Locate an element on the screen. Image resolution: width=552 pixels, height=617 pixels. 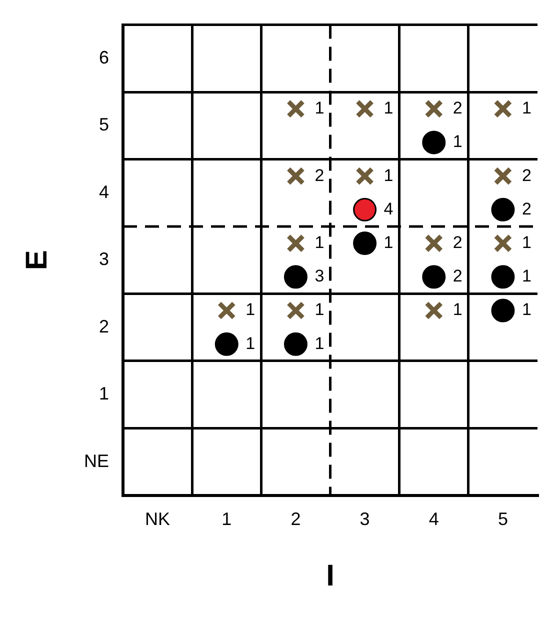
y-tick-label: 6 is located at coordinates (104, 57).